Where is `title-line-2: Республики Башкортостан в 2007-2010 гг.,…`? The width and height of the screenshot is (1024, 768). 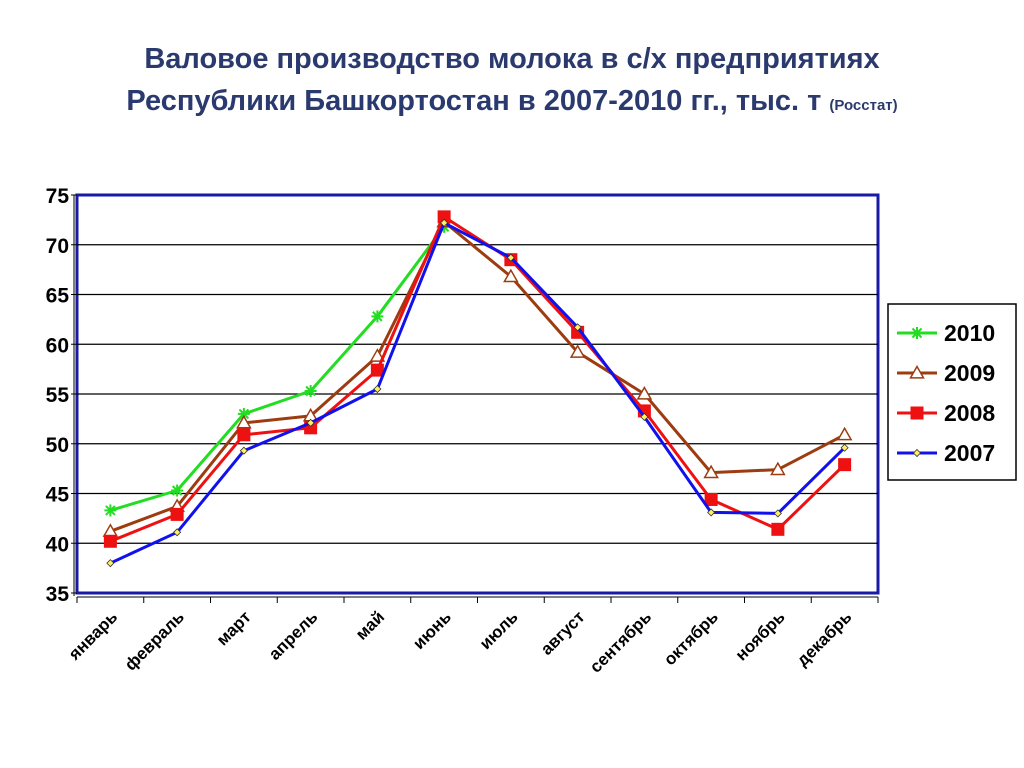
title-line-2: Республики Башкортостан в 2007-2010 гг.,… is located at coordinates (512, 103).